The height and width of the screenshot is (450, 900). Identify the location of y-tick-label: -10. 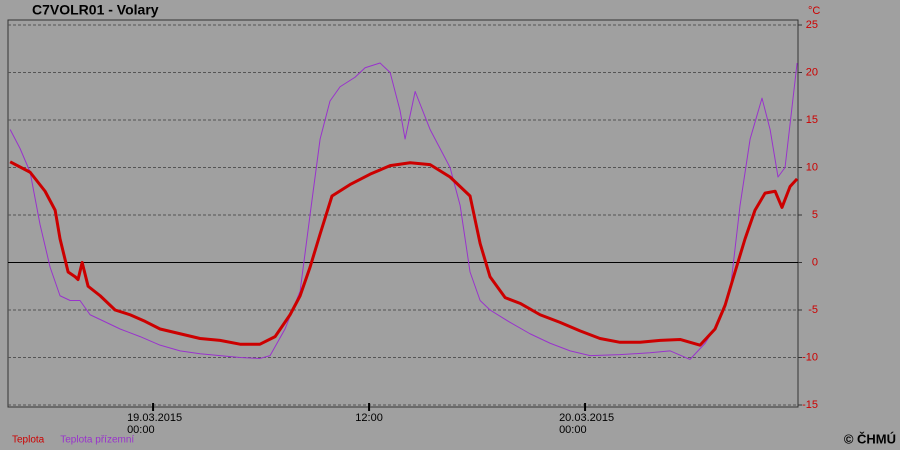
(810, 357).